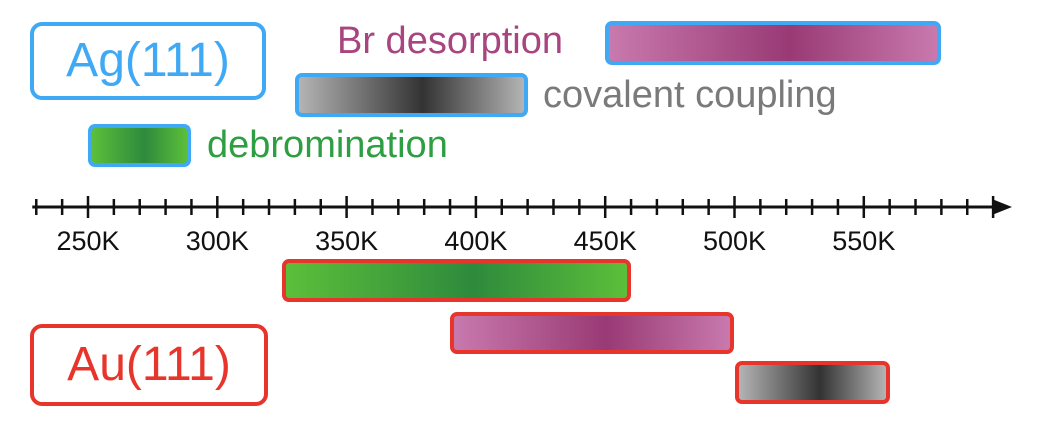 The height and width of the screenshot is (422, 1040). I want to click on axis-tick-label: 250K, so click(87, 241).